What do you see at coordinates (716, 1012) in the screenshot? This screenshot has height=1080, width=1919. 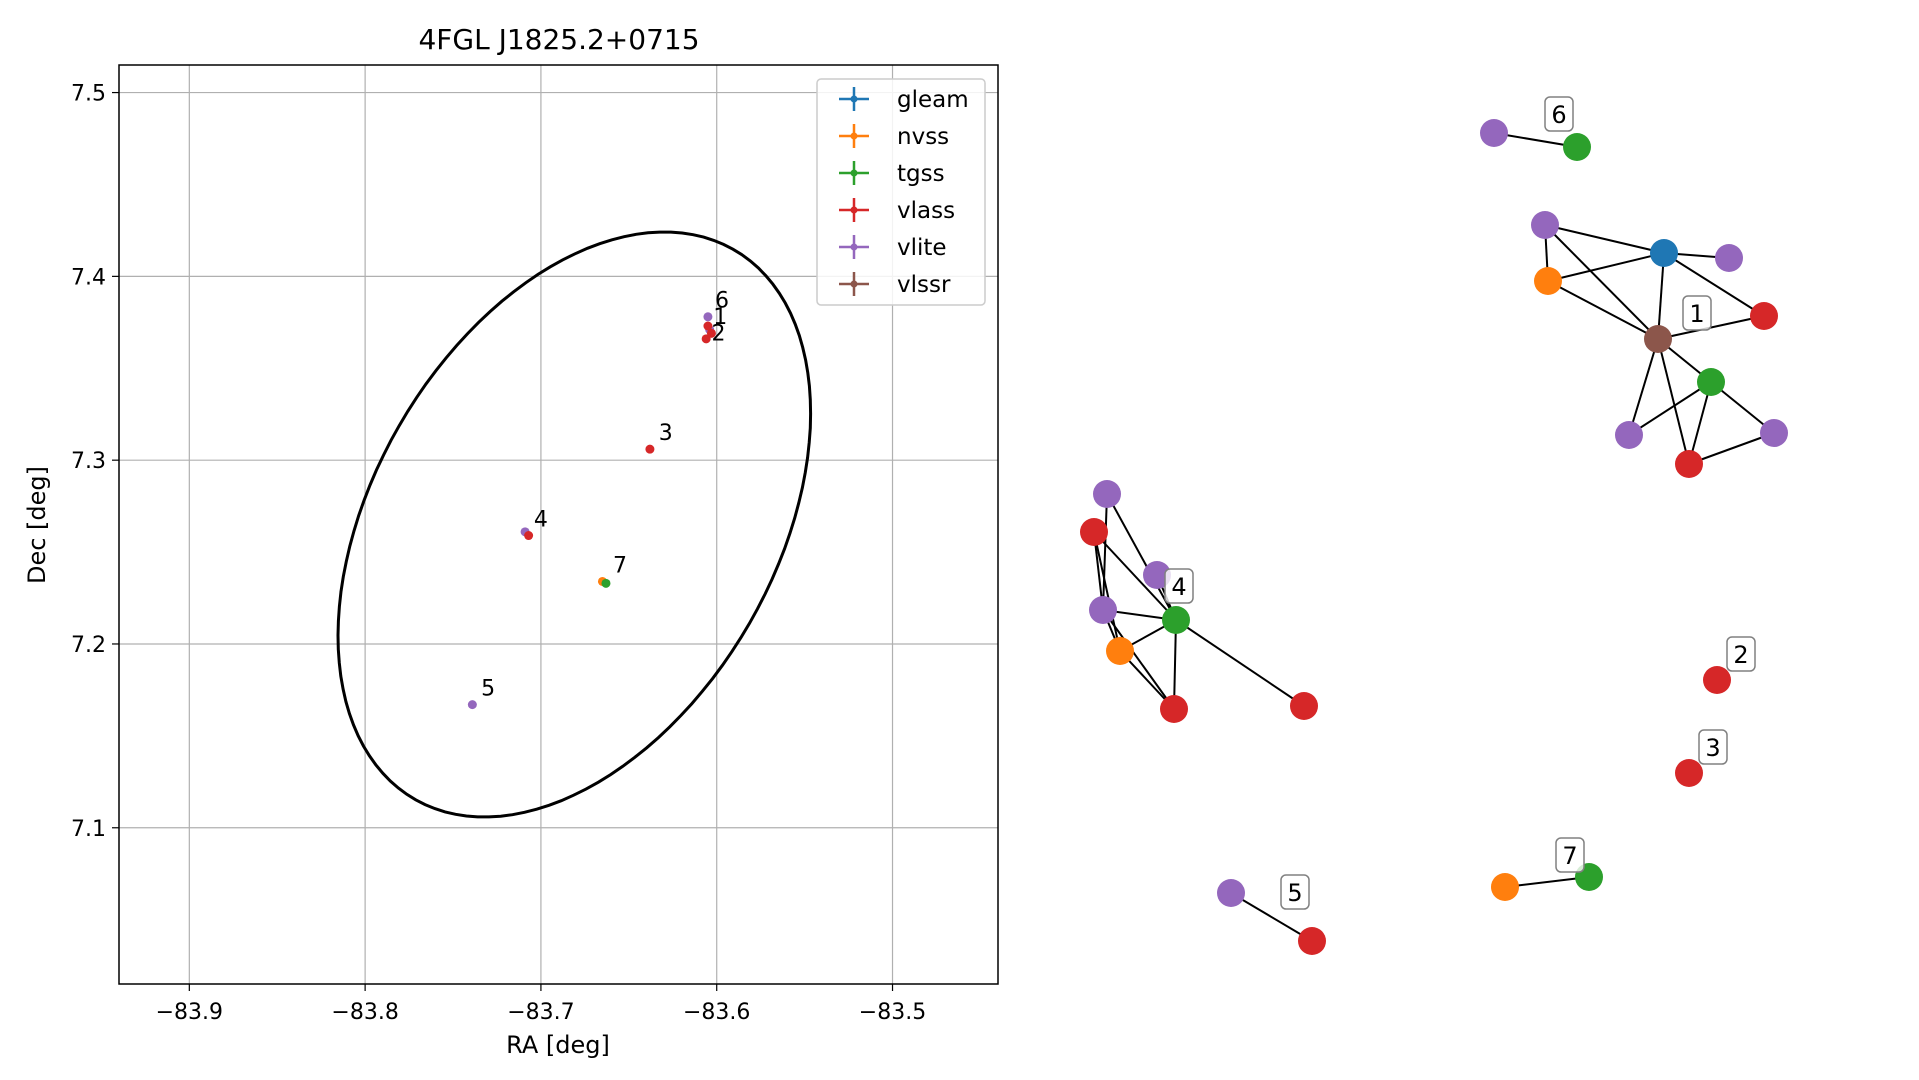 I see `x-tick-label: −83.6` at bounding box center [716, 1012].